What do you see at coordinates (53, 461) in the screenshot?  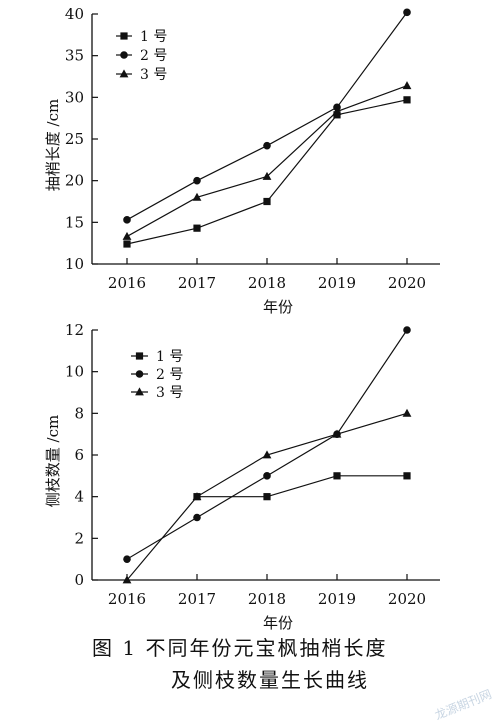 I see `y-axis-label: 侧枝数量 /cm` at bounding box center [53, 461].